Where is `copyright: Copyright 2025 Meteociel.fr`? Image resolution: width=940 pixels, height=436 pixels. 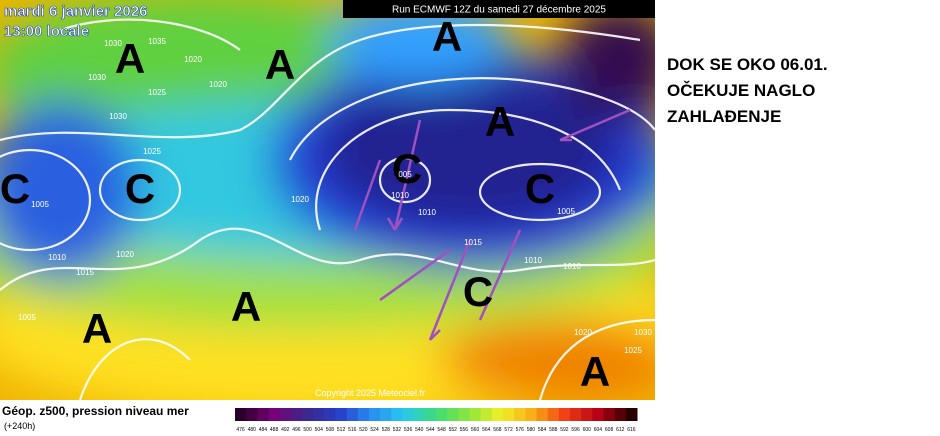 copyright: Copyright 2025 Meteociel.fr is located at coordinates (370, 393).